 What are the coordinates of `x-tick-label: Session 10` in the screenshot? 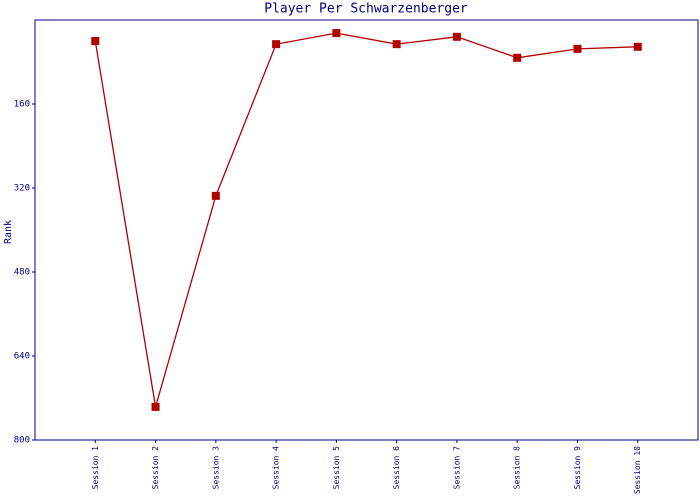 It's located at (637, 470).